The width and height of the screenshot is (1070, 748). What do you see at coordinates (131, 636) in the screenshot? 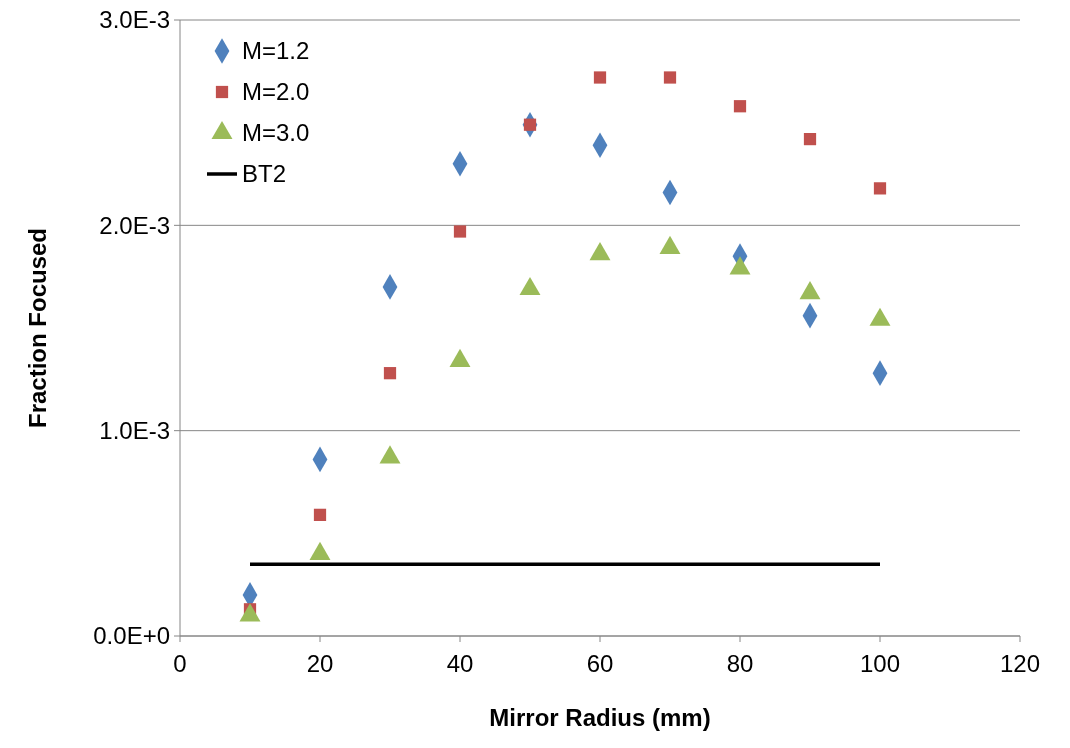
I see `y-tick-label: 0.0E+0` at bounding box center [131, 636].